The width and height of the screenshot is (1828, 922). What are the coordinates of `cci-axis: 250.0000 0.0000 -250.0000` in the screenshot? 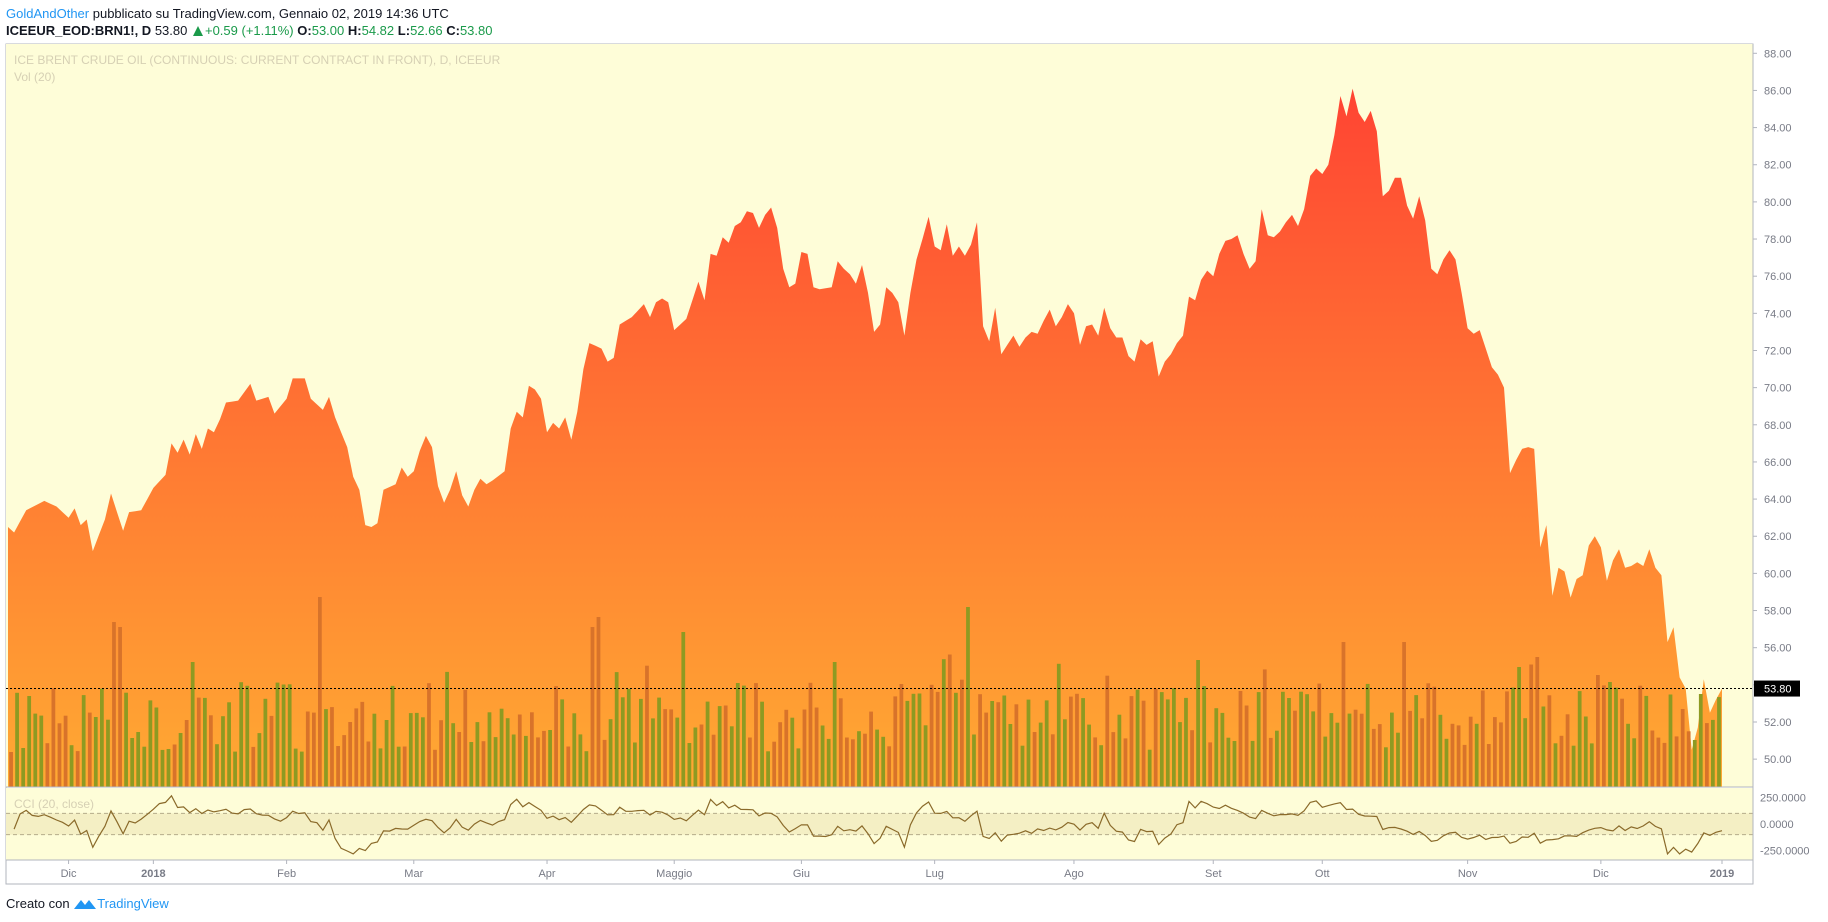 It's located at (1785, 824).